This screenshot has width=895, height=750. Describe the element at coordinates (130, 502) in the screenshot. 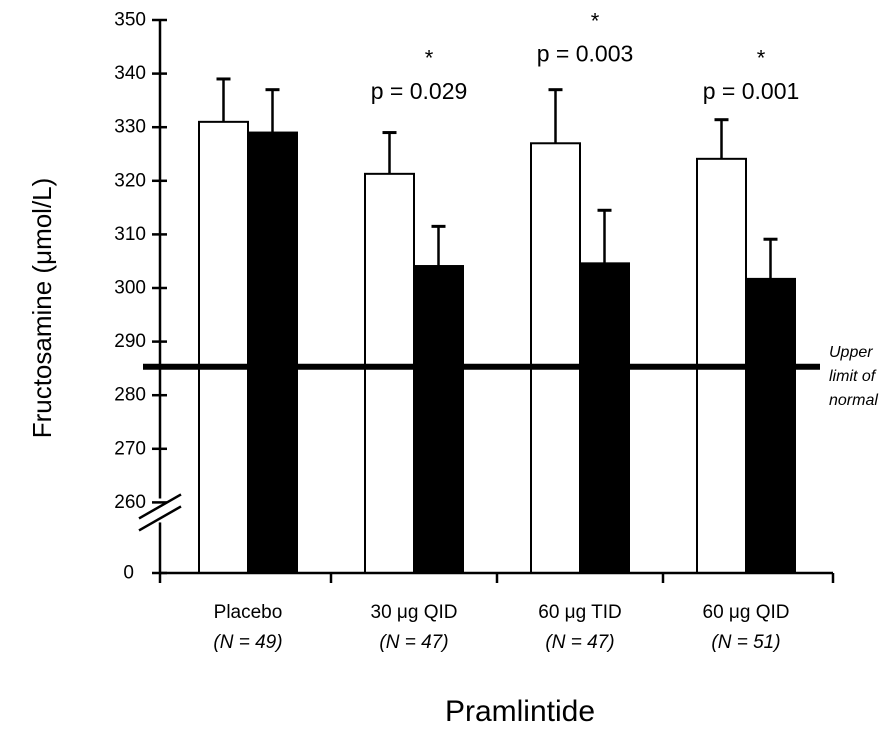

I see `y-tick-label: 260` at that location.